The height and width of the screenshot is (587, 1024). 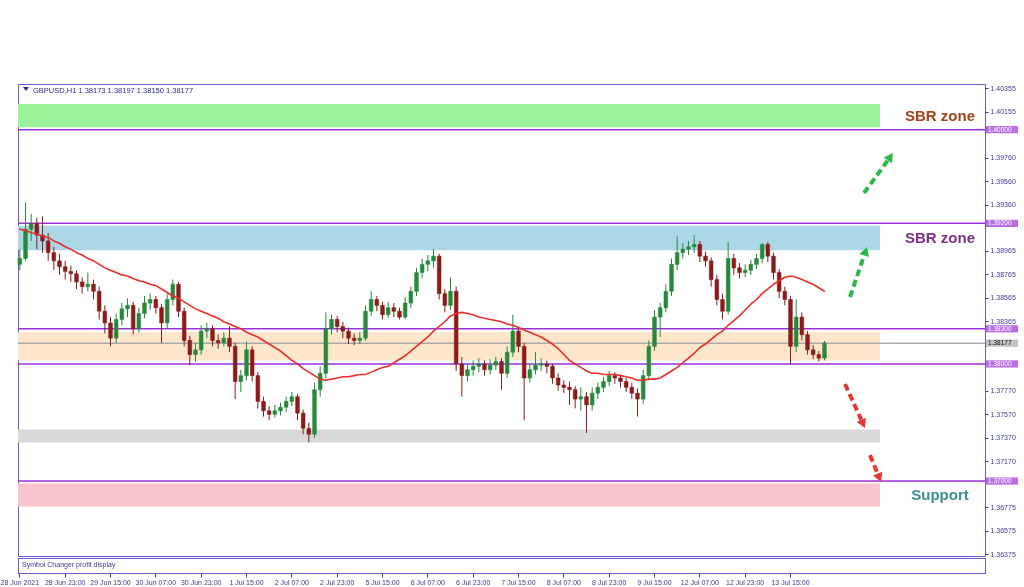 I want to click on band-label: Support, so click(x=940, y=495).